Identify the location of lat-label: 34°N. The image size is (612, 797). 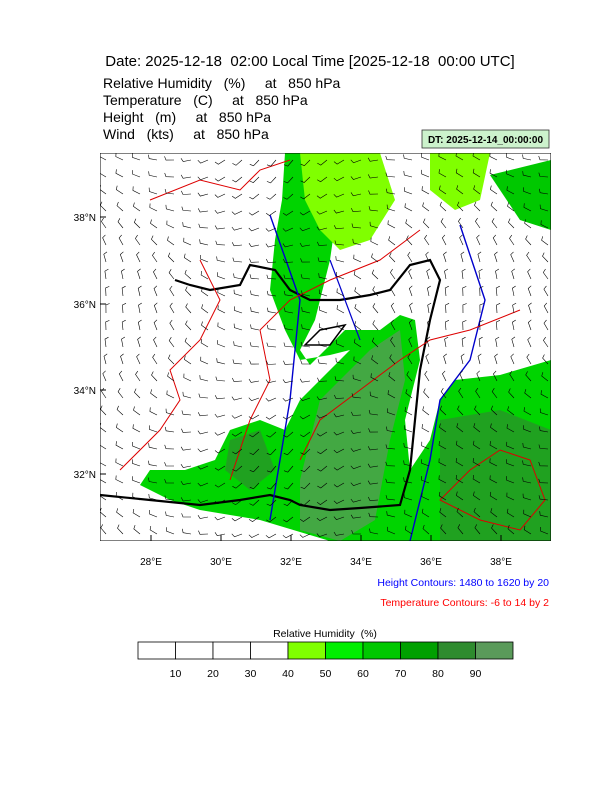
(85, 391).